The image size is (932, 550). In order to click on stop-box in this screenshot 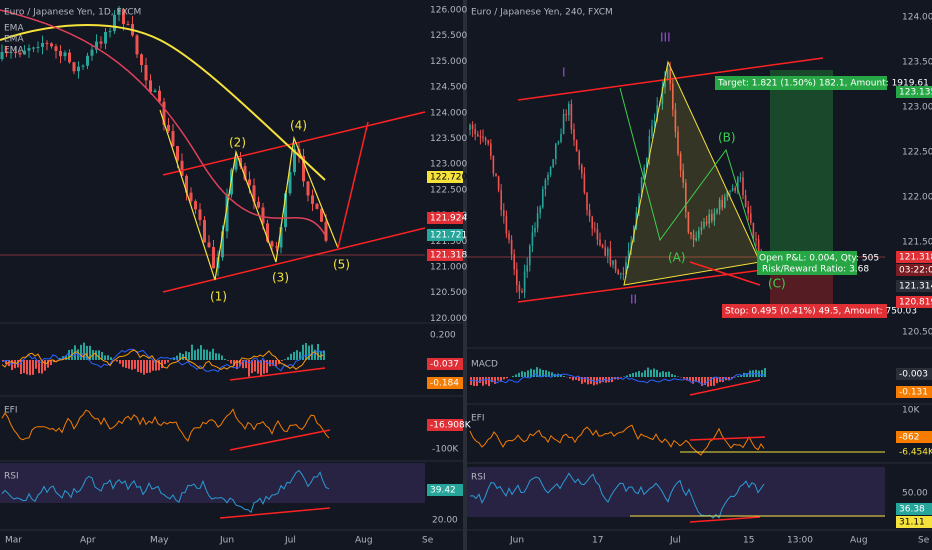, I will do `click(804, 311)`.